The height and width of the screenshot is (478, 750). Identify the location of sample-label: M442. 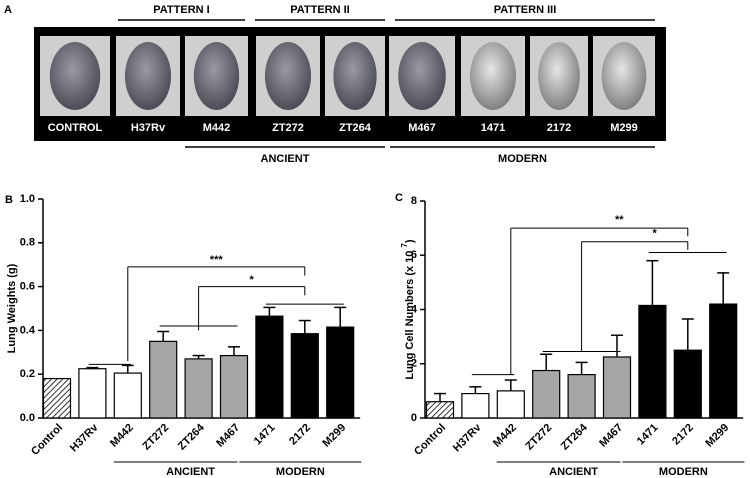
(217, 128).